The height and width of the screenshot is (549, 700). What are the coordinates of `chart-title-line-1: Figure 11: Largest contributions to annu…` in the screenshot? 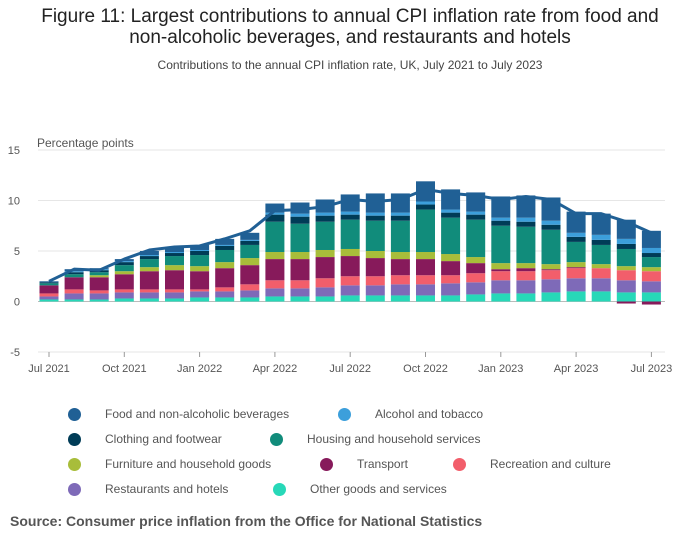 It's located at (350, 16).